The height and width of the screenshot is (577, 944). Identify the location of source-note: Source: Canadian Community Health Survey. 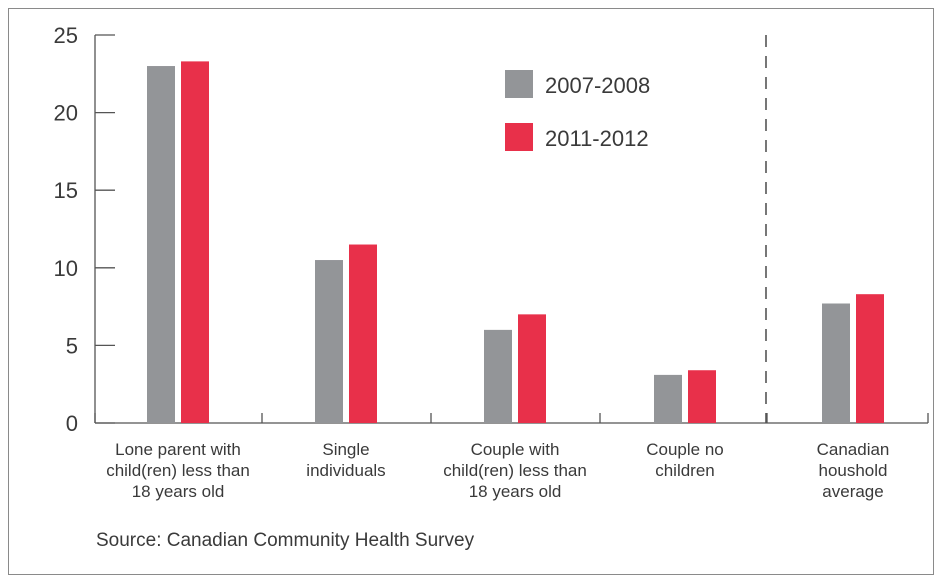
(285, 540).